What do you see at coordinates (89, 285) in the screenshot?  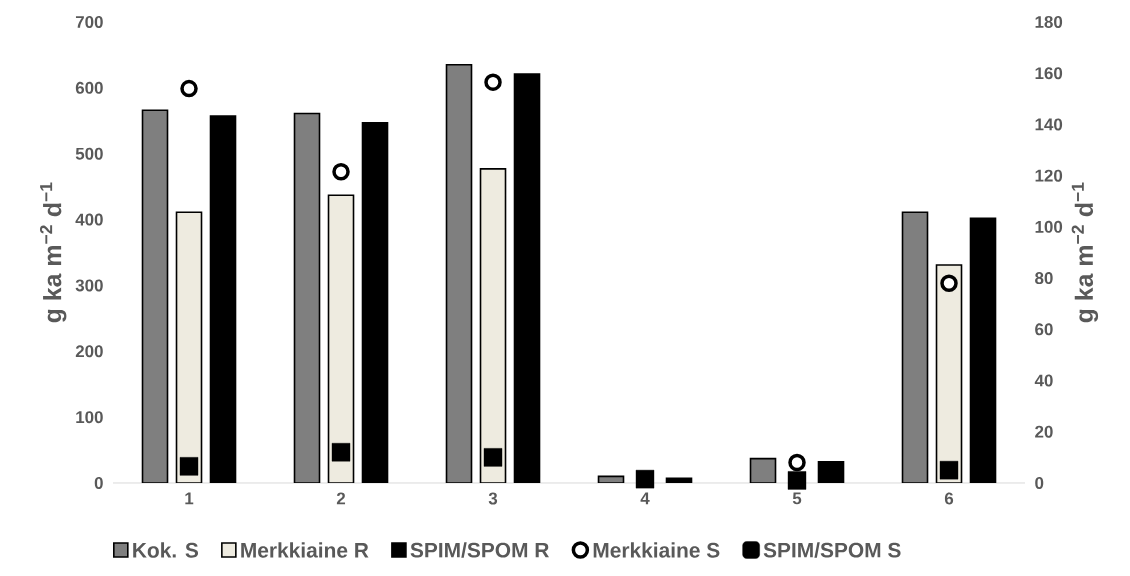 I see `y-tick-label: 300` at bounding box center [89, 285].